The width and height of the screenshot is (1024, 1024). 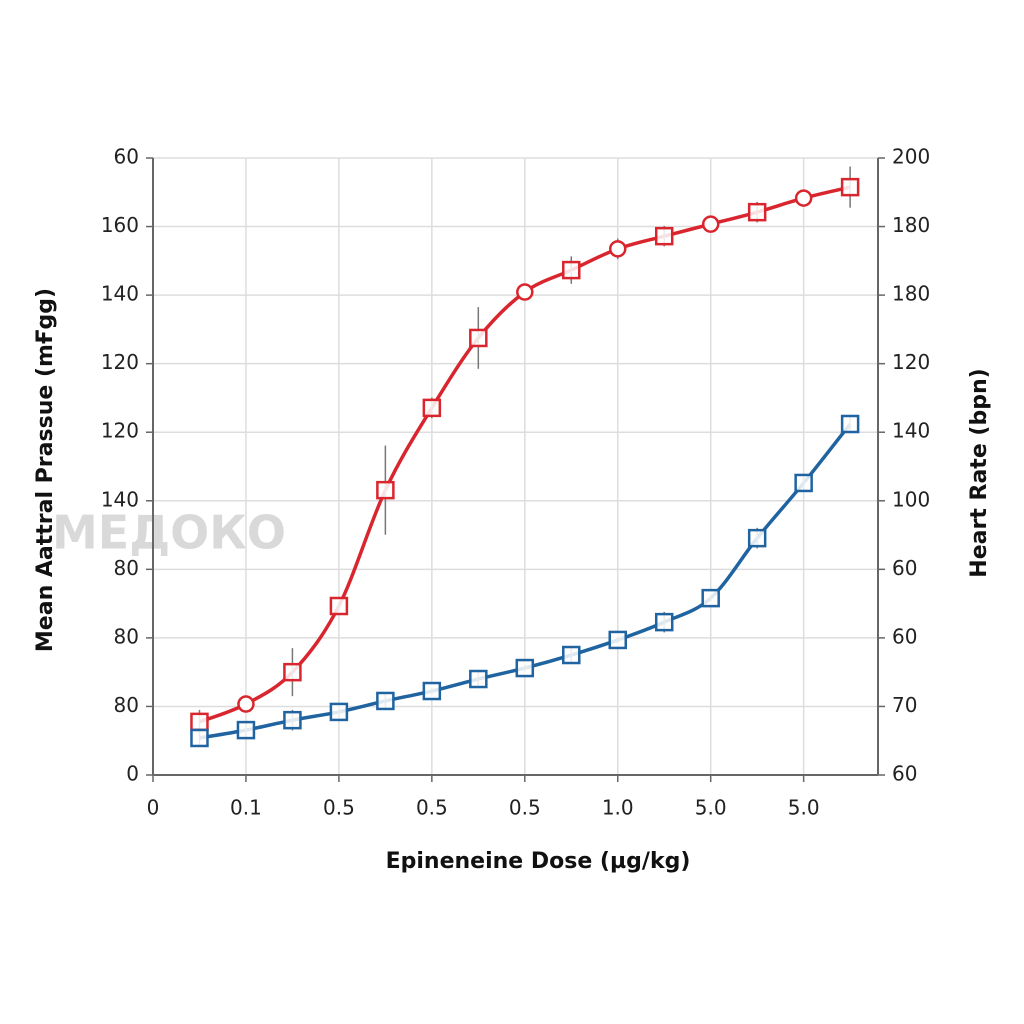 What do you see at coordinates (153, 808) in the screenshot?
I see `x-tick-label: 0` at bounding box center [153, 808].